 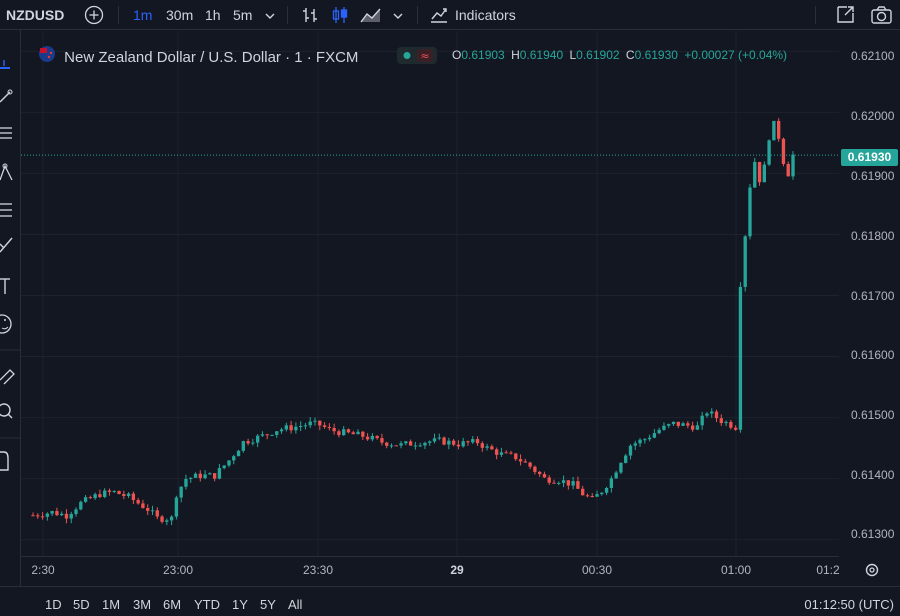 I want to click on utc-clock: 01:12:50 (UTC), so click(x=849, y=604).